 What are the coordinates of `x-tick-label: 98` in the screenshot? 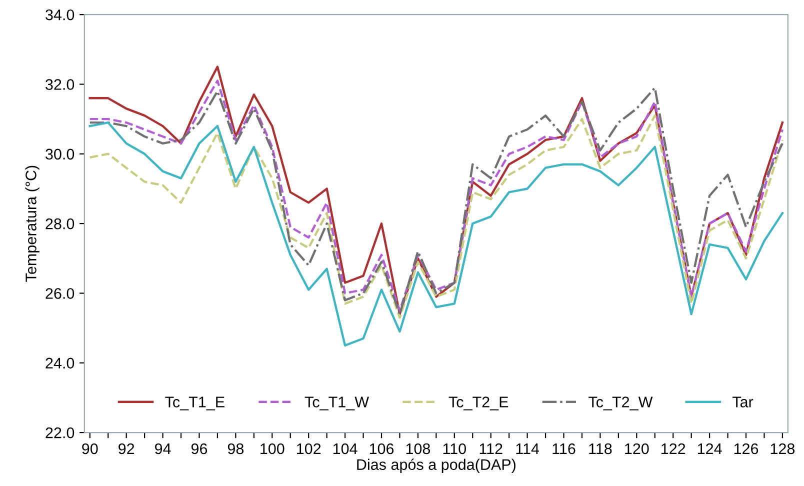 It's located at (236, 448).